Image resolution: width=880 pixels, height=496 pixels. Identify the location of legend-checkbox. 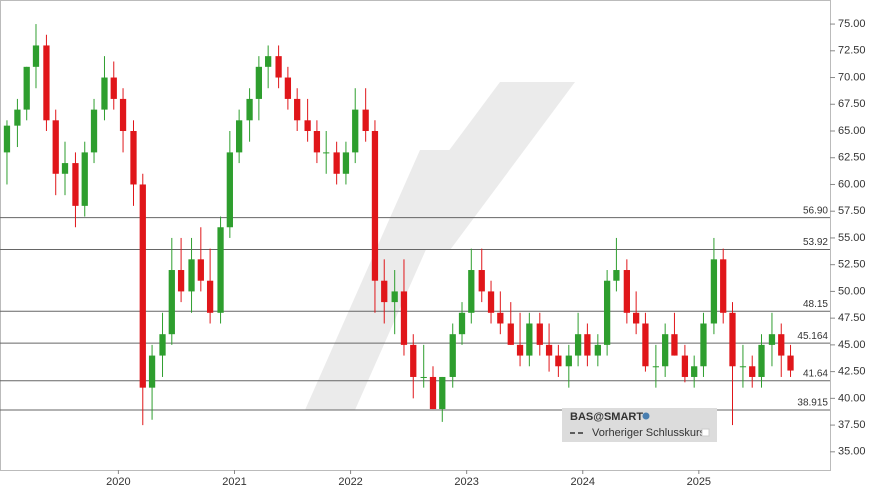
(705, 432).